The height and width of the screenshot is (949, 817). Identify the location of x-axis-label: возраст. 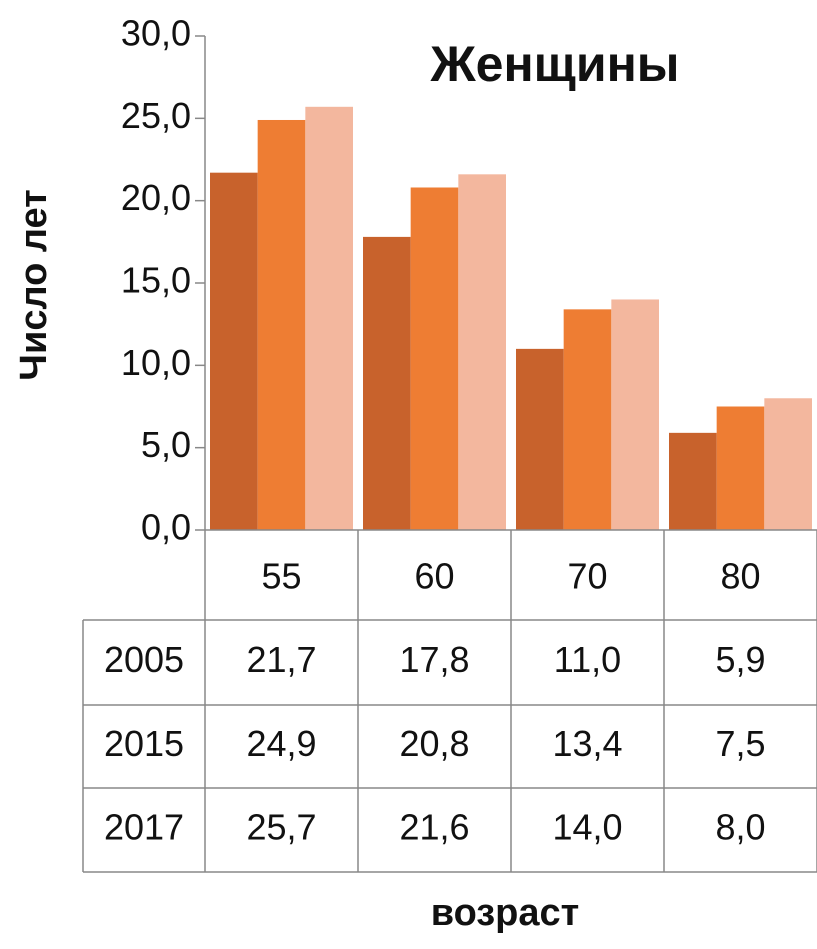
(505, 913).